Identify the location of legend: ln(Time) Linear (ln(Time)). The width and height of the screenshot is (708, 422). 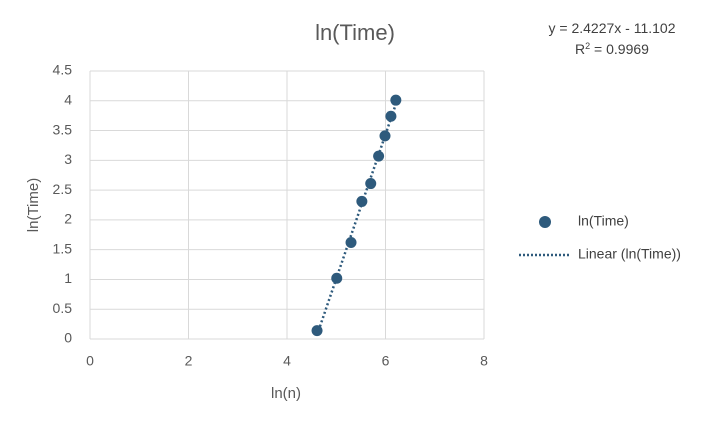
(600, 237).